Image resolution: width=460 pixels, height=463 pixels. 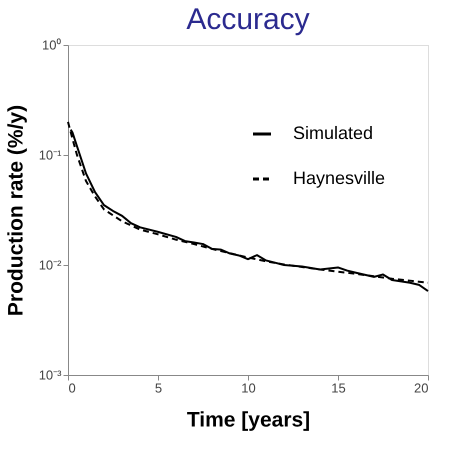 What do you see at coordinates (50, 155) in the screenshot?
I see `y-tick-label: 10⁻¹` at bounding box center [50, 155].